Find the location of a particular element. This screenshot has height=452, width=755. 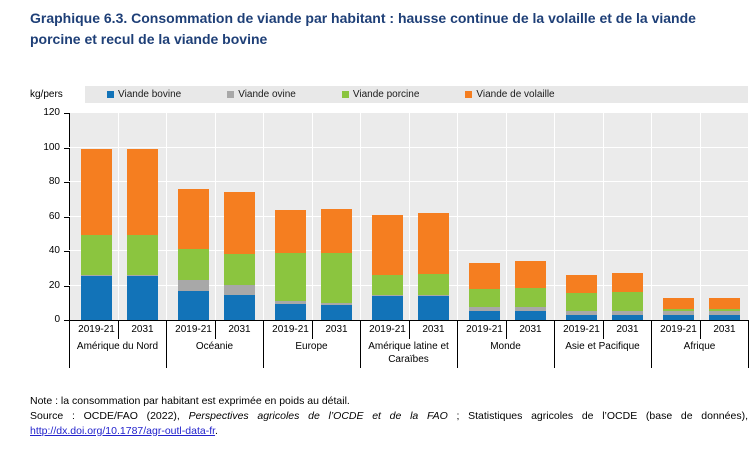

legend-swatch-viande-ovine is located at coordinates (231, 94).